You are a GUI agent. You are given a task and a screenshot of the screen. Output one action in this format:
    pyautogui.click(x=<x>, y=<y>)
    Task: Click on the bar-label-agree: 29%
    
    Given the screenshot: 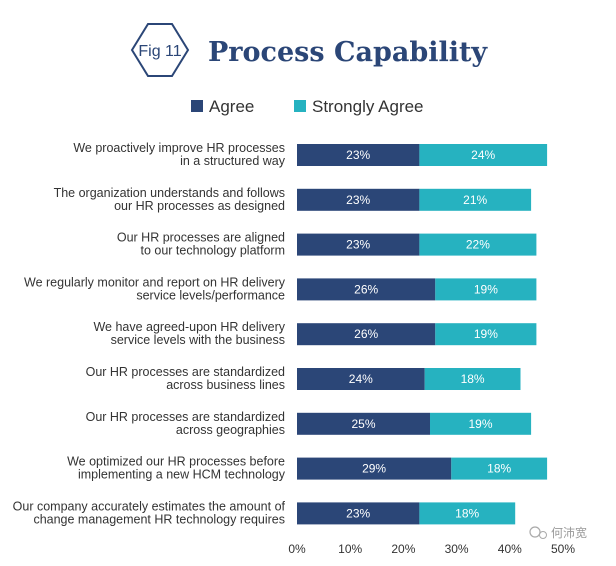 What is the action you would take?
    pyautogui.click(x=374, y=469)
    